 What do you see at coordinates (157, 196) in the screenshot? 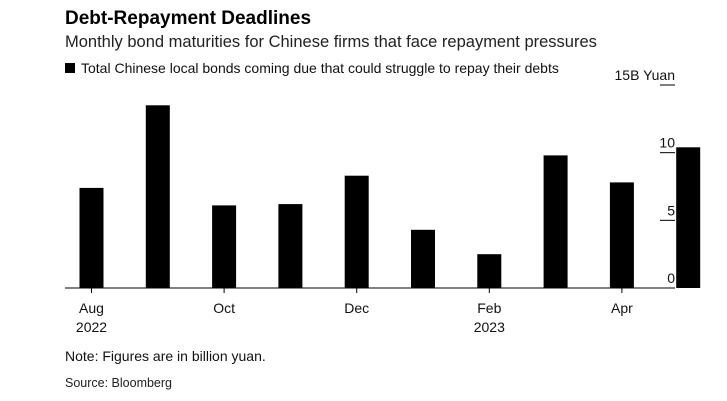
I see `bar-sep-2022` at bounding box center [157, 196].